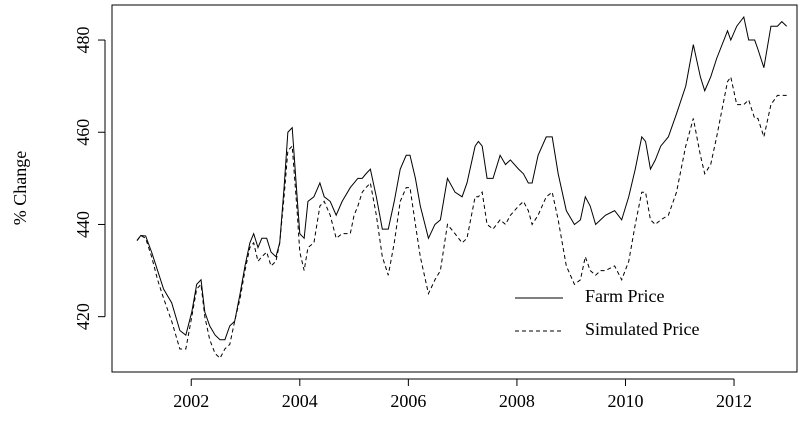 Image resolution: width=805 pixels, height=434 pixels. Describe the element at coordinates (734, 401) in the screenshot. I see `x-tick-label: 2012` at that location.